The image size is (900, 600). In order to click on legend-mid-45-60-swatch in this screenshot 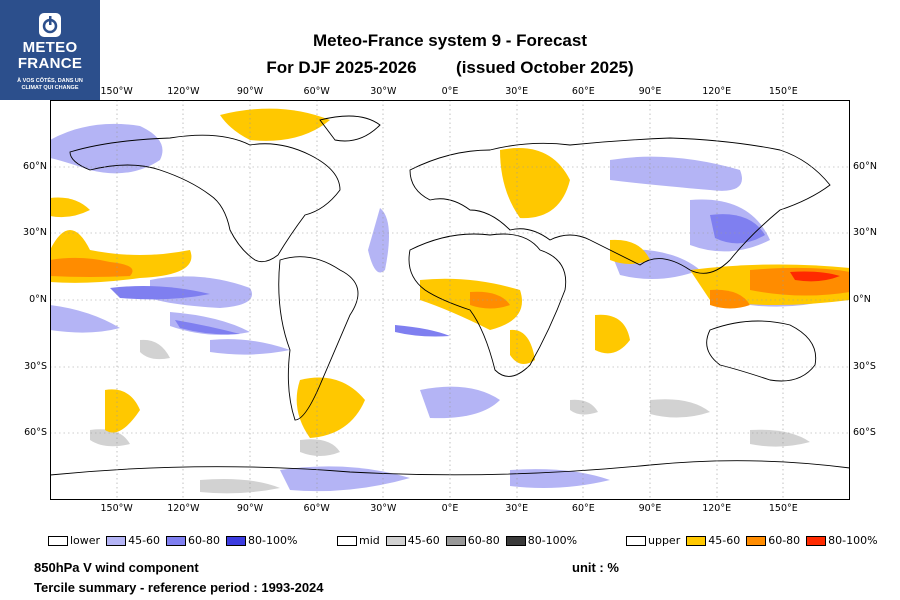, I will do `click(395, 540)`.